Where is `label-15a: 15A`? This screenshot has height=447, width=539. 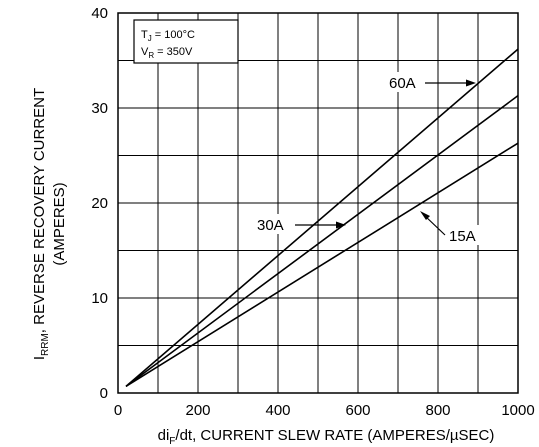 label-15a: 15A is located at coordinates (462, 236).